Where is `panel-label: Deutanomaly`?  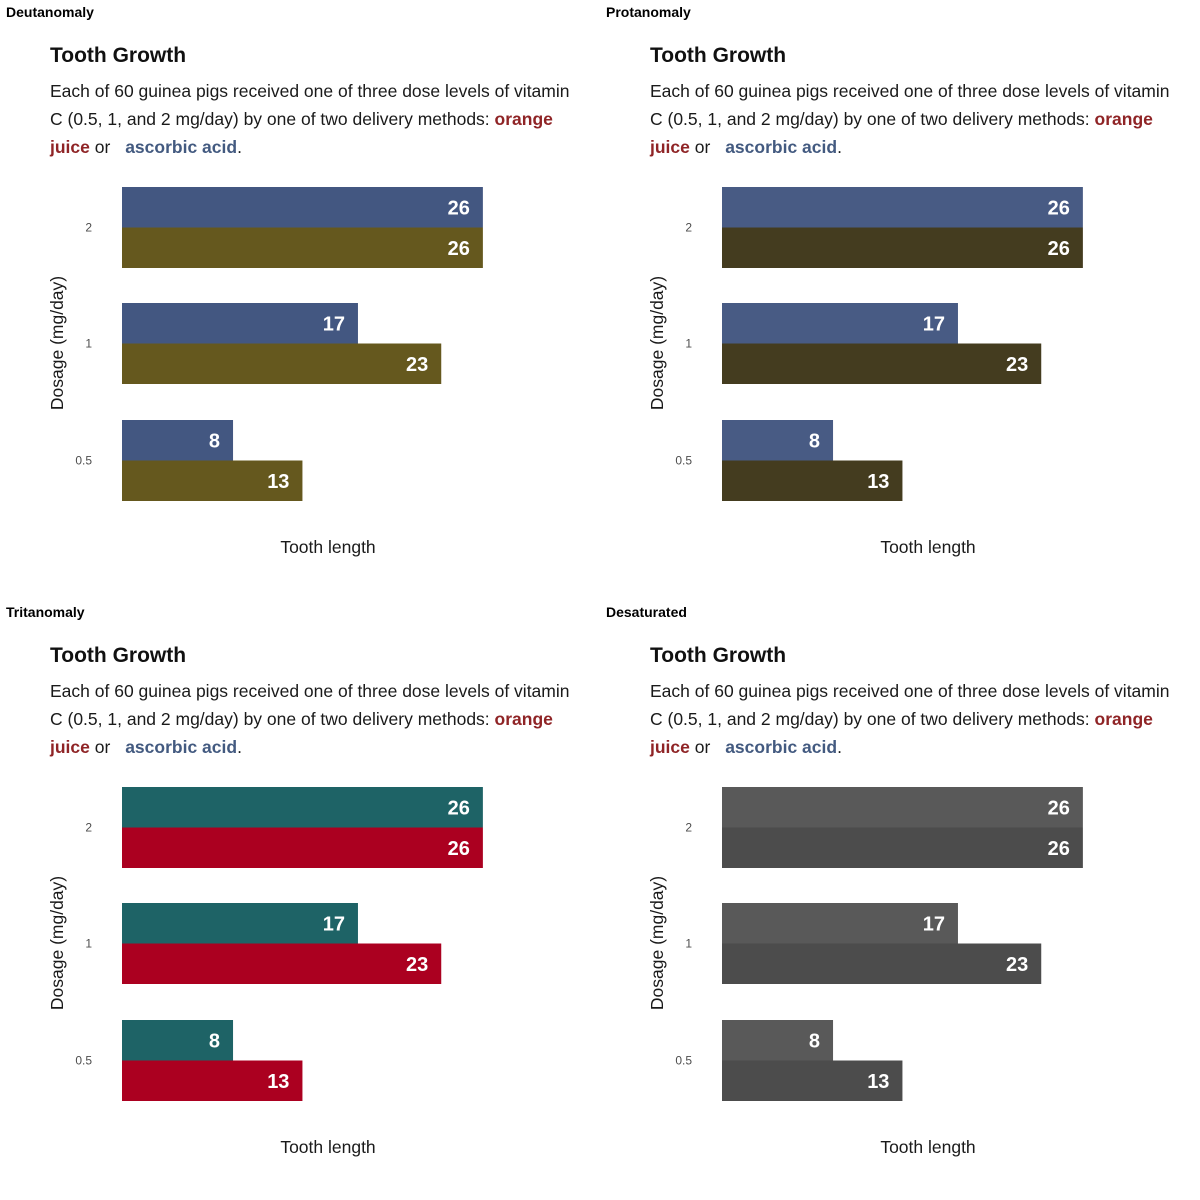 panel-label: Deutanomaly is located at coordinates (50, 12).